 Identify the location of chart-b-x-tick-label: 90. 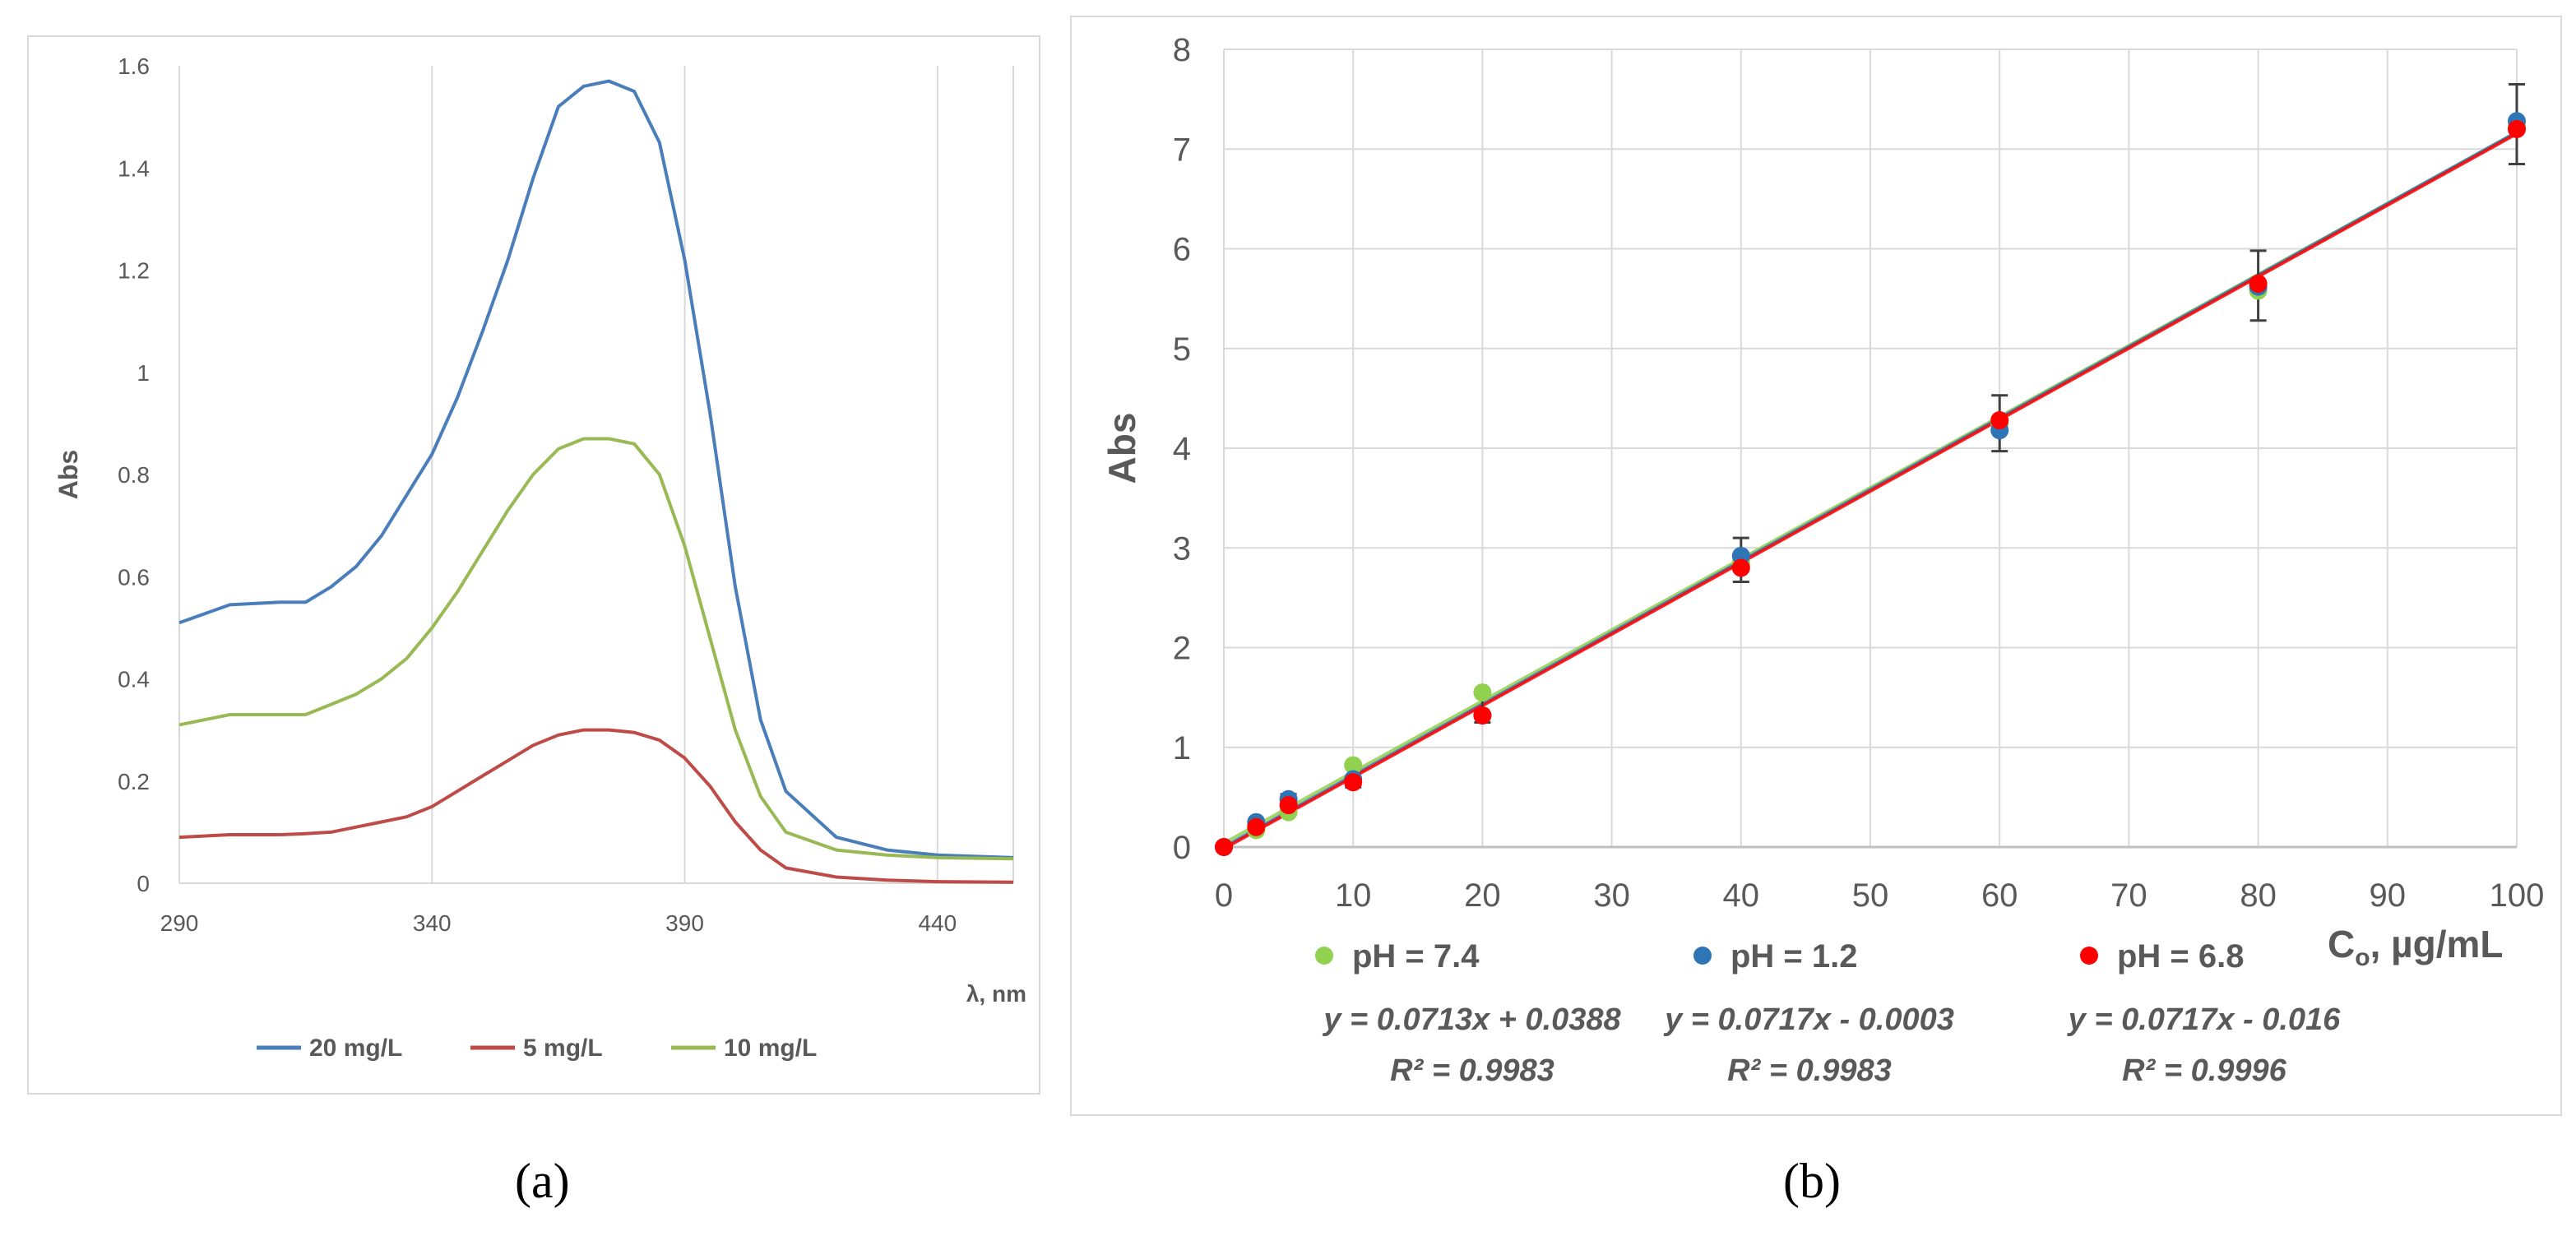
(2388, 895).